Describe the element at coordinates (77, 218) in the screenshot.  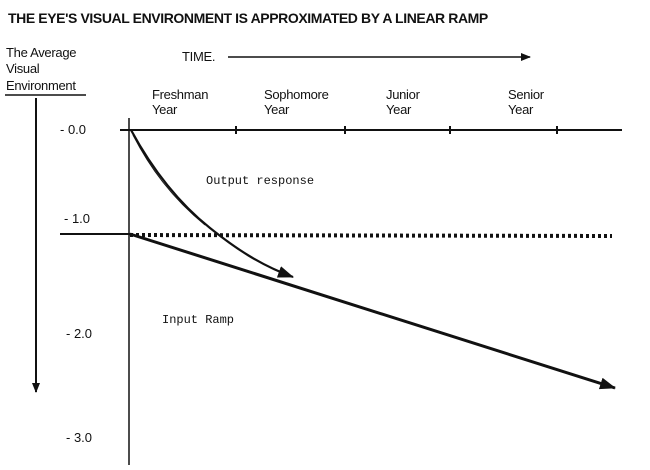
I see `y-tick-label-1: - 1.0` at that location.